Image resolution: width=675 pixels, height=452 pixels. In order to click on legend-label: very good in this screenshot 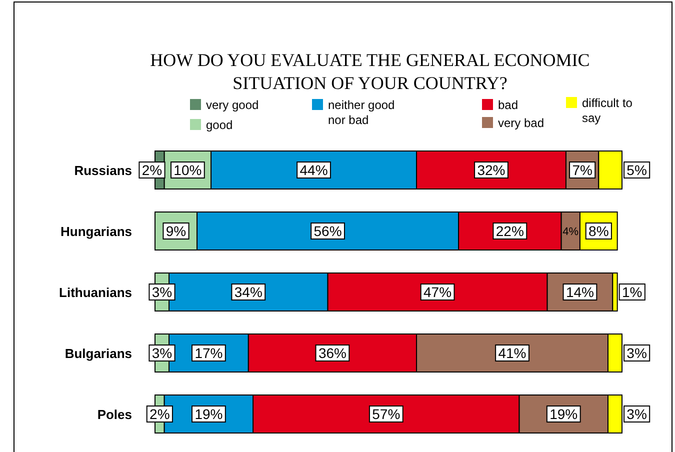, I will do `click(232, 105)`.